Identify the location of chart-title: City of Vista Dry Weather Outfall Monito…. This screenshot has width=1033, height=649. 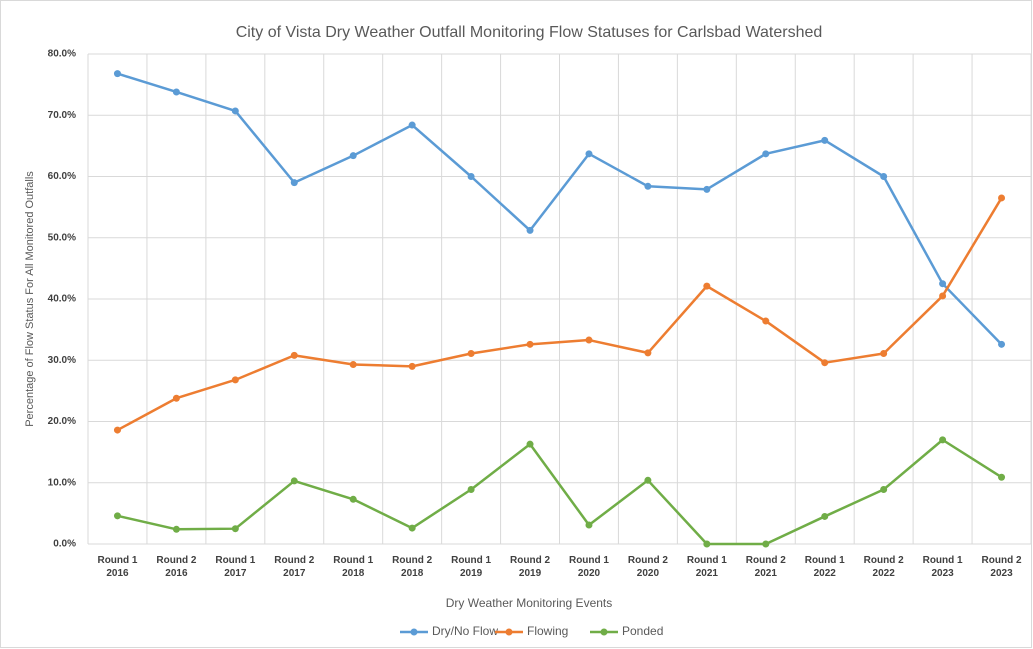
(529, 32).